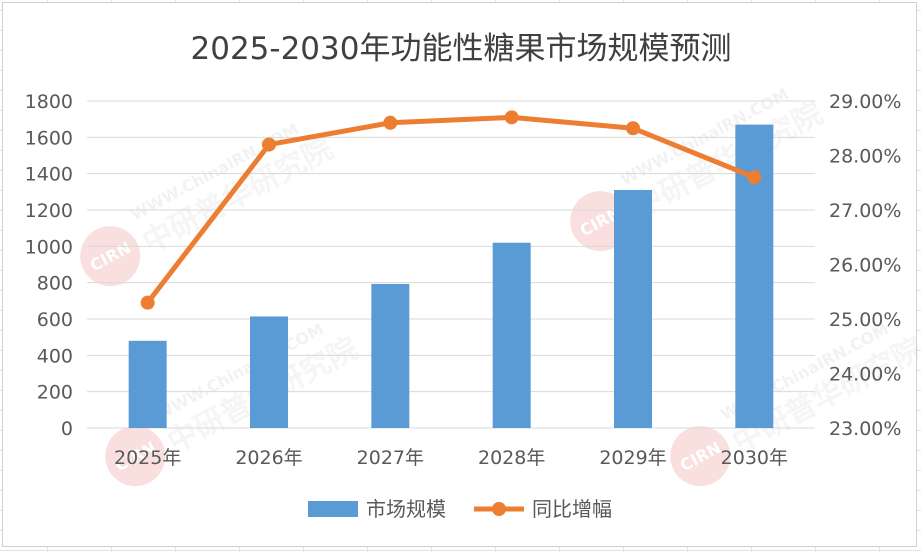 The height and width of the screenshot is (552, 921). Describe the element at coordinates (49, 138) in the screenshot. I see `left-tick-label: 1600` at that location.